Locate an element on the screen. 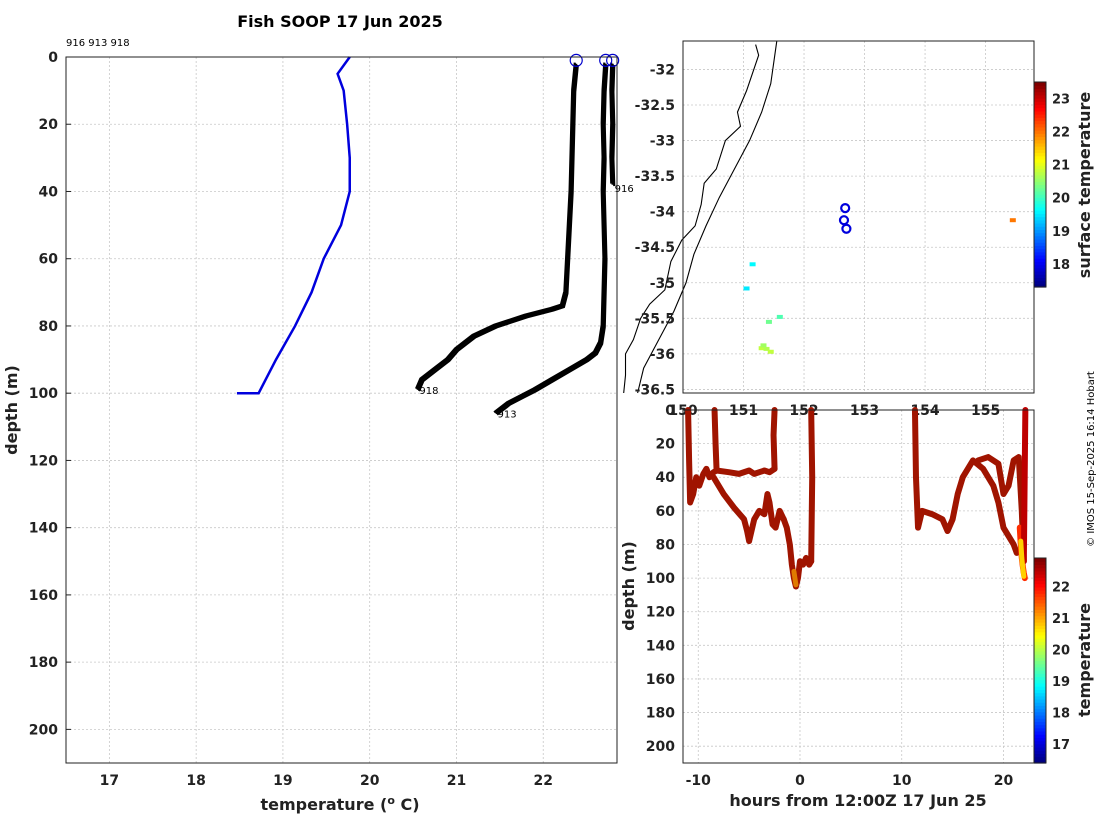  profile-ytick-label: 60 is located at coordinates (49, 260).